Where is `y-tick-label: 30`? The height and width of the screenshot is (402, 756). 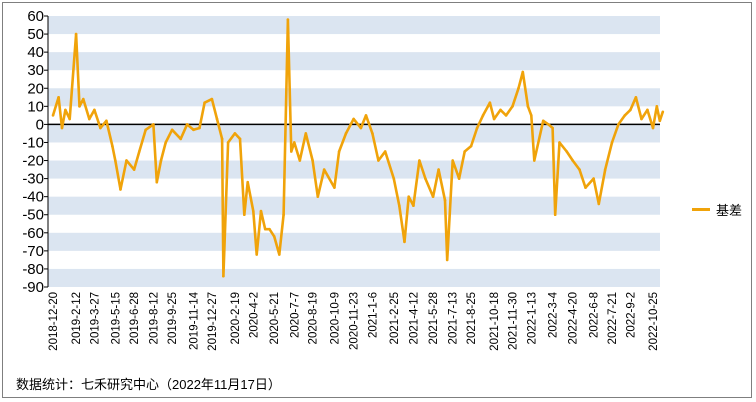
y-tick-label: 30 is located at coordinates (35, 70).